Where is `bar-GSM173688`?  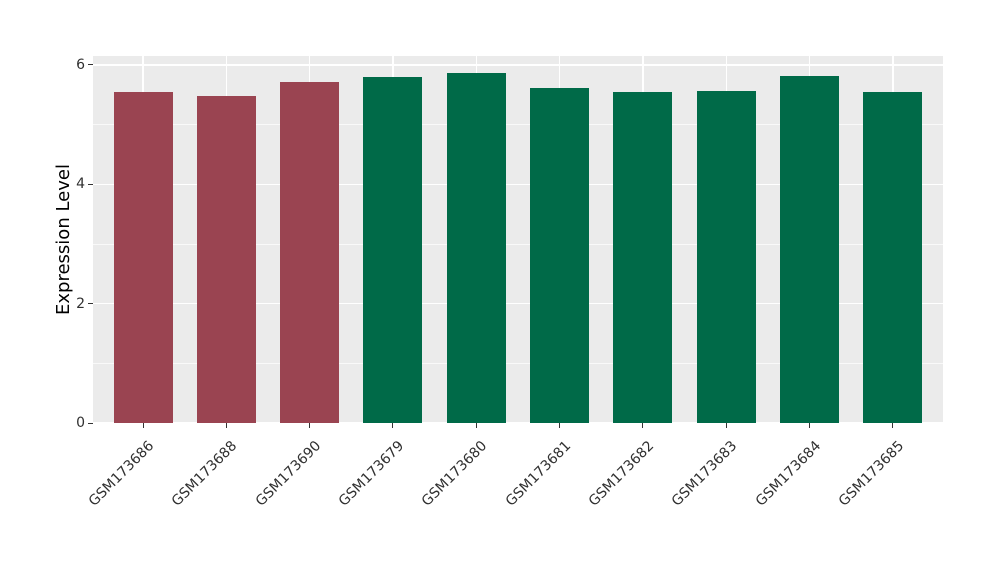
bar-GSM173688 is located at coordinates (226, 259).